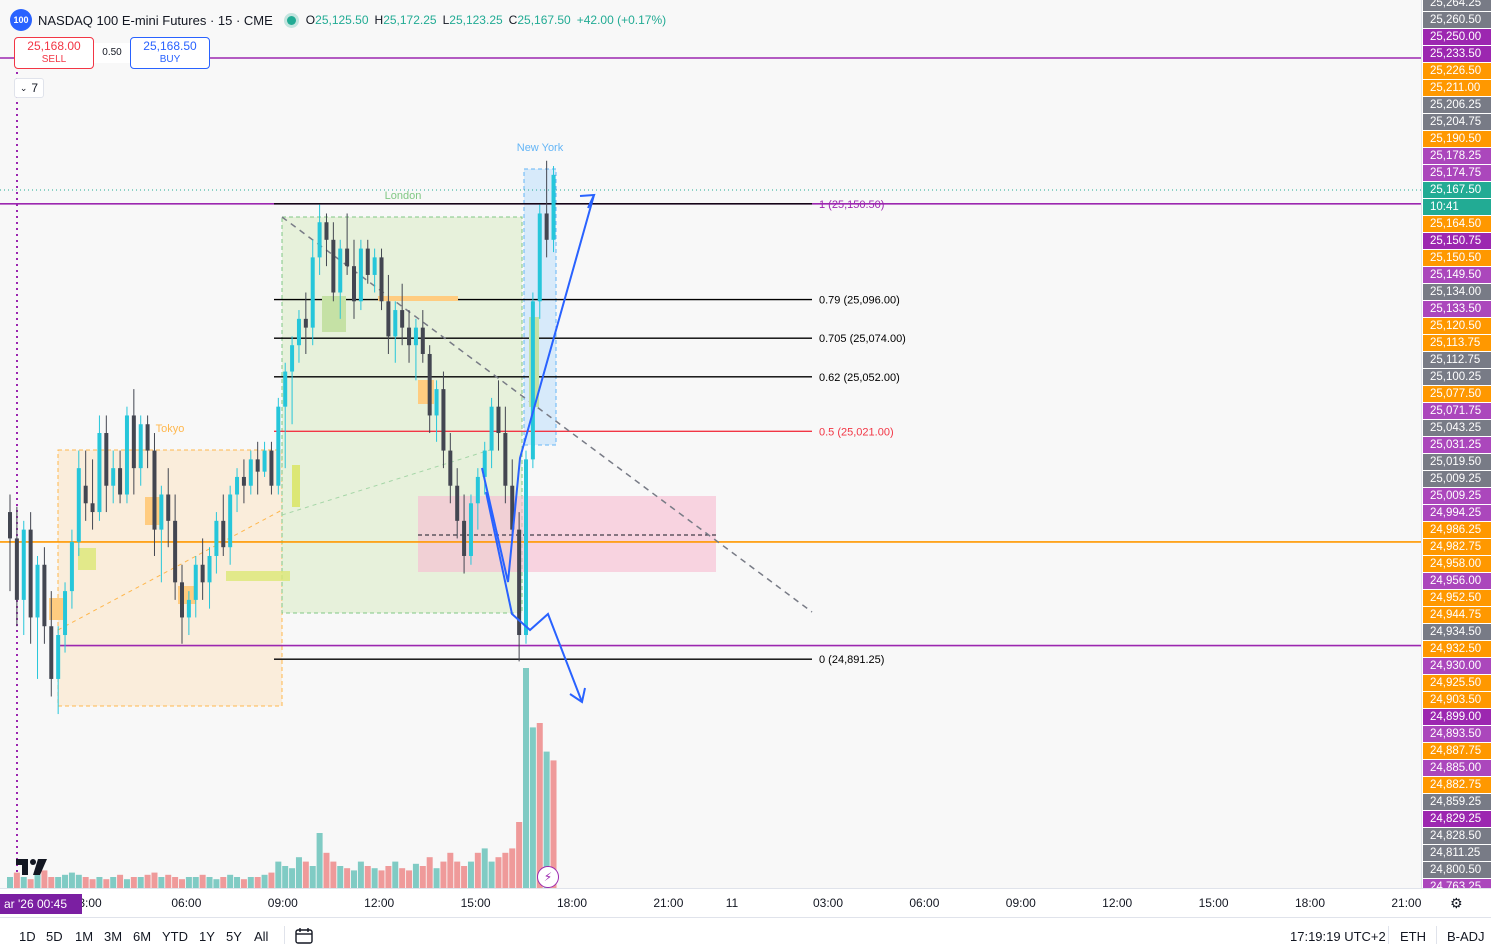 The width and height of the screenshot is (1491, 950). What do you see at coordinates (1457, 598) in the screenshot?
I see `price-label: 24,952.50` at bounding box center [1457, 598].